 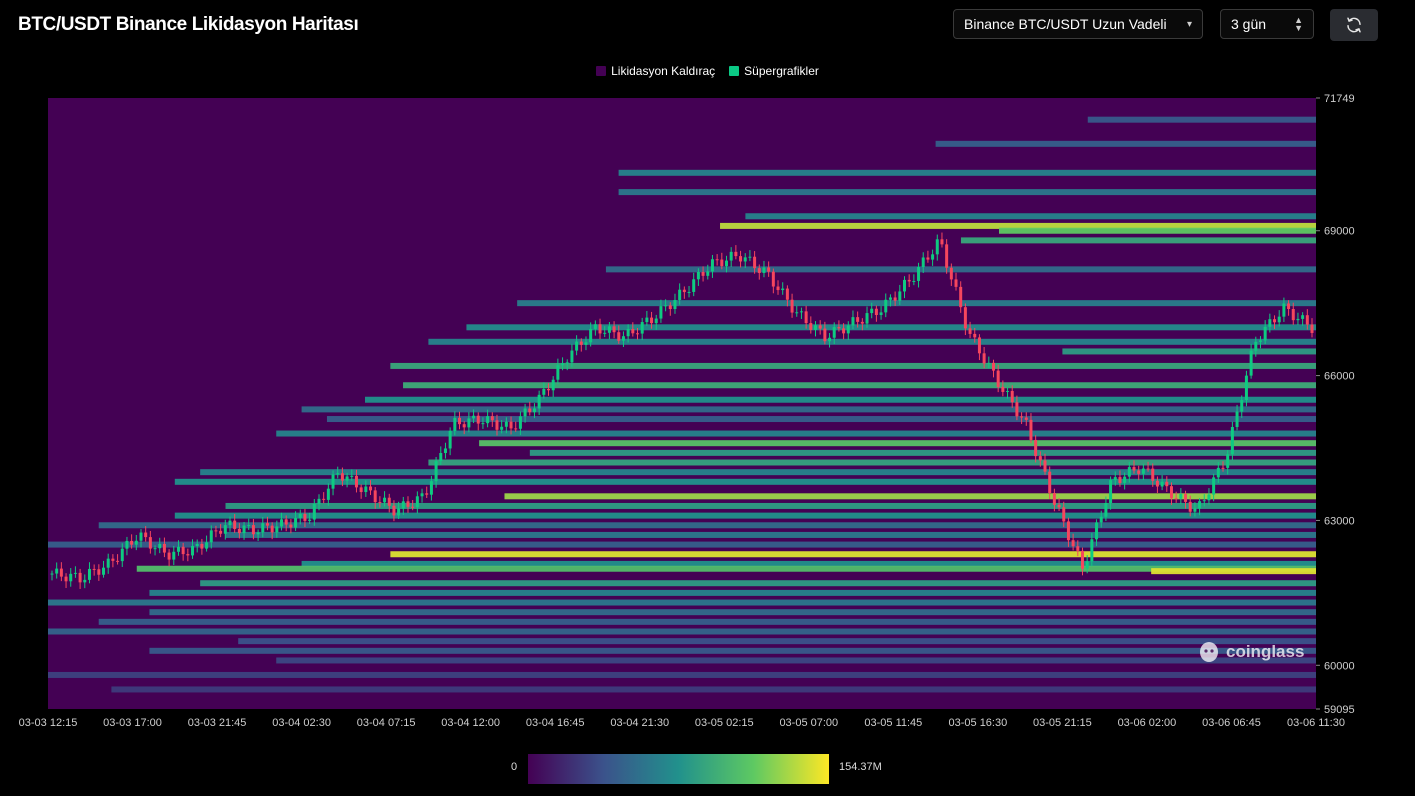 What do you see at coordinates (1209, 652) in the screenshot?
I see `coinglass-logo-icon` at bounding box center [1209, 652].